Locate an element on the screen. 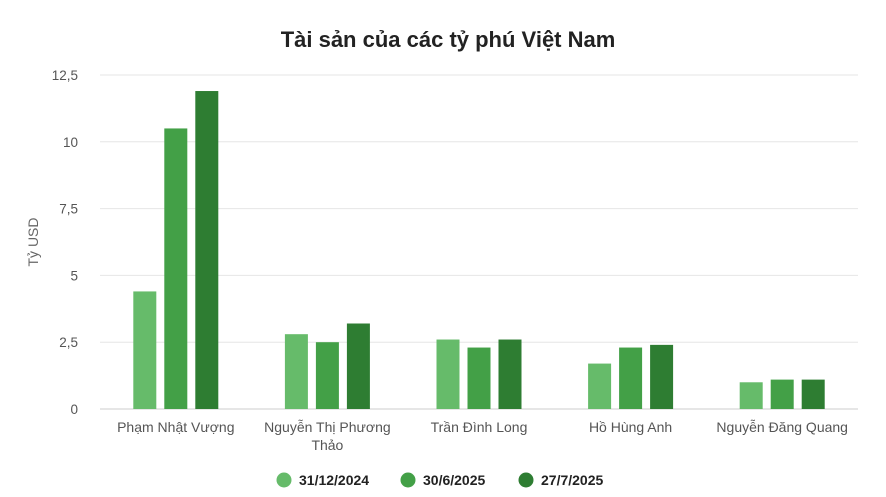  legend: 31/12/2024 30/6/2025 27/7/2025 is located at coordinates (440, 480).